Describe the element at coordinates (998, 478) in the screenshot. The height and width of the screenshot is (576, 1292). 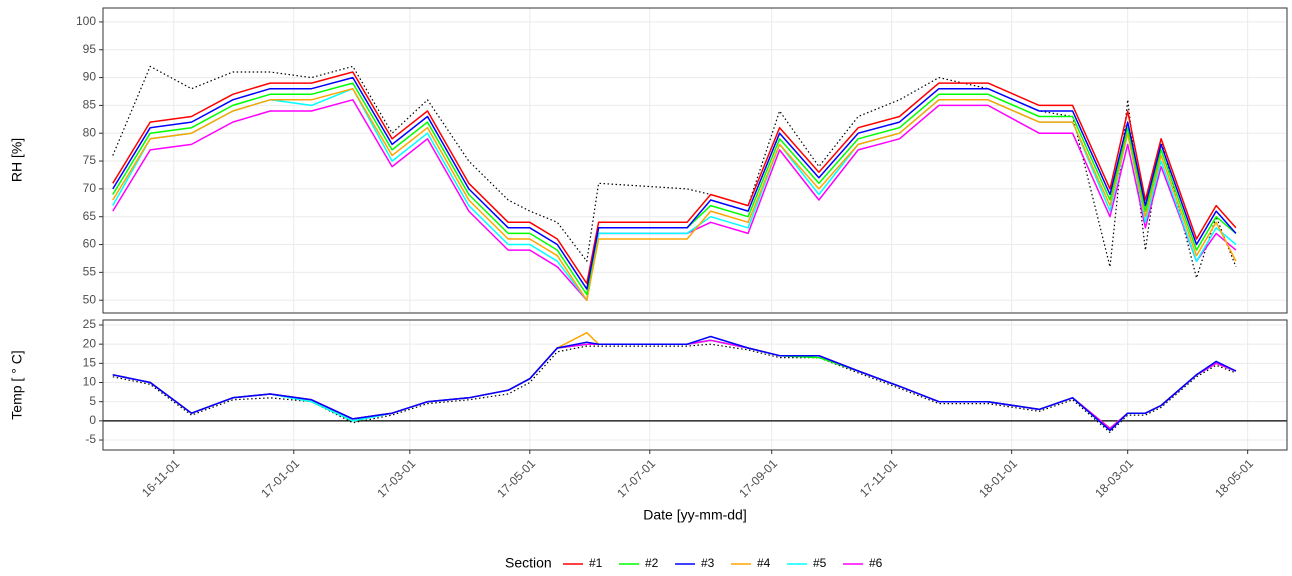
I see `x-tick-label: 18-01-01` at that location.